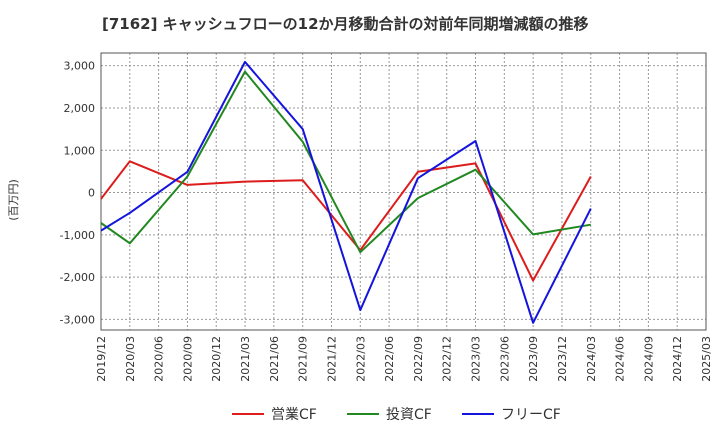  Describe the element at coordinates (101, 359) in the screenshot. I see `x-tick-label: 2019/12` at that location.